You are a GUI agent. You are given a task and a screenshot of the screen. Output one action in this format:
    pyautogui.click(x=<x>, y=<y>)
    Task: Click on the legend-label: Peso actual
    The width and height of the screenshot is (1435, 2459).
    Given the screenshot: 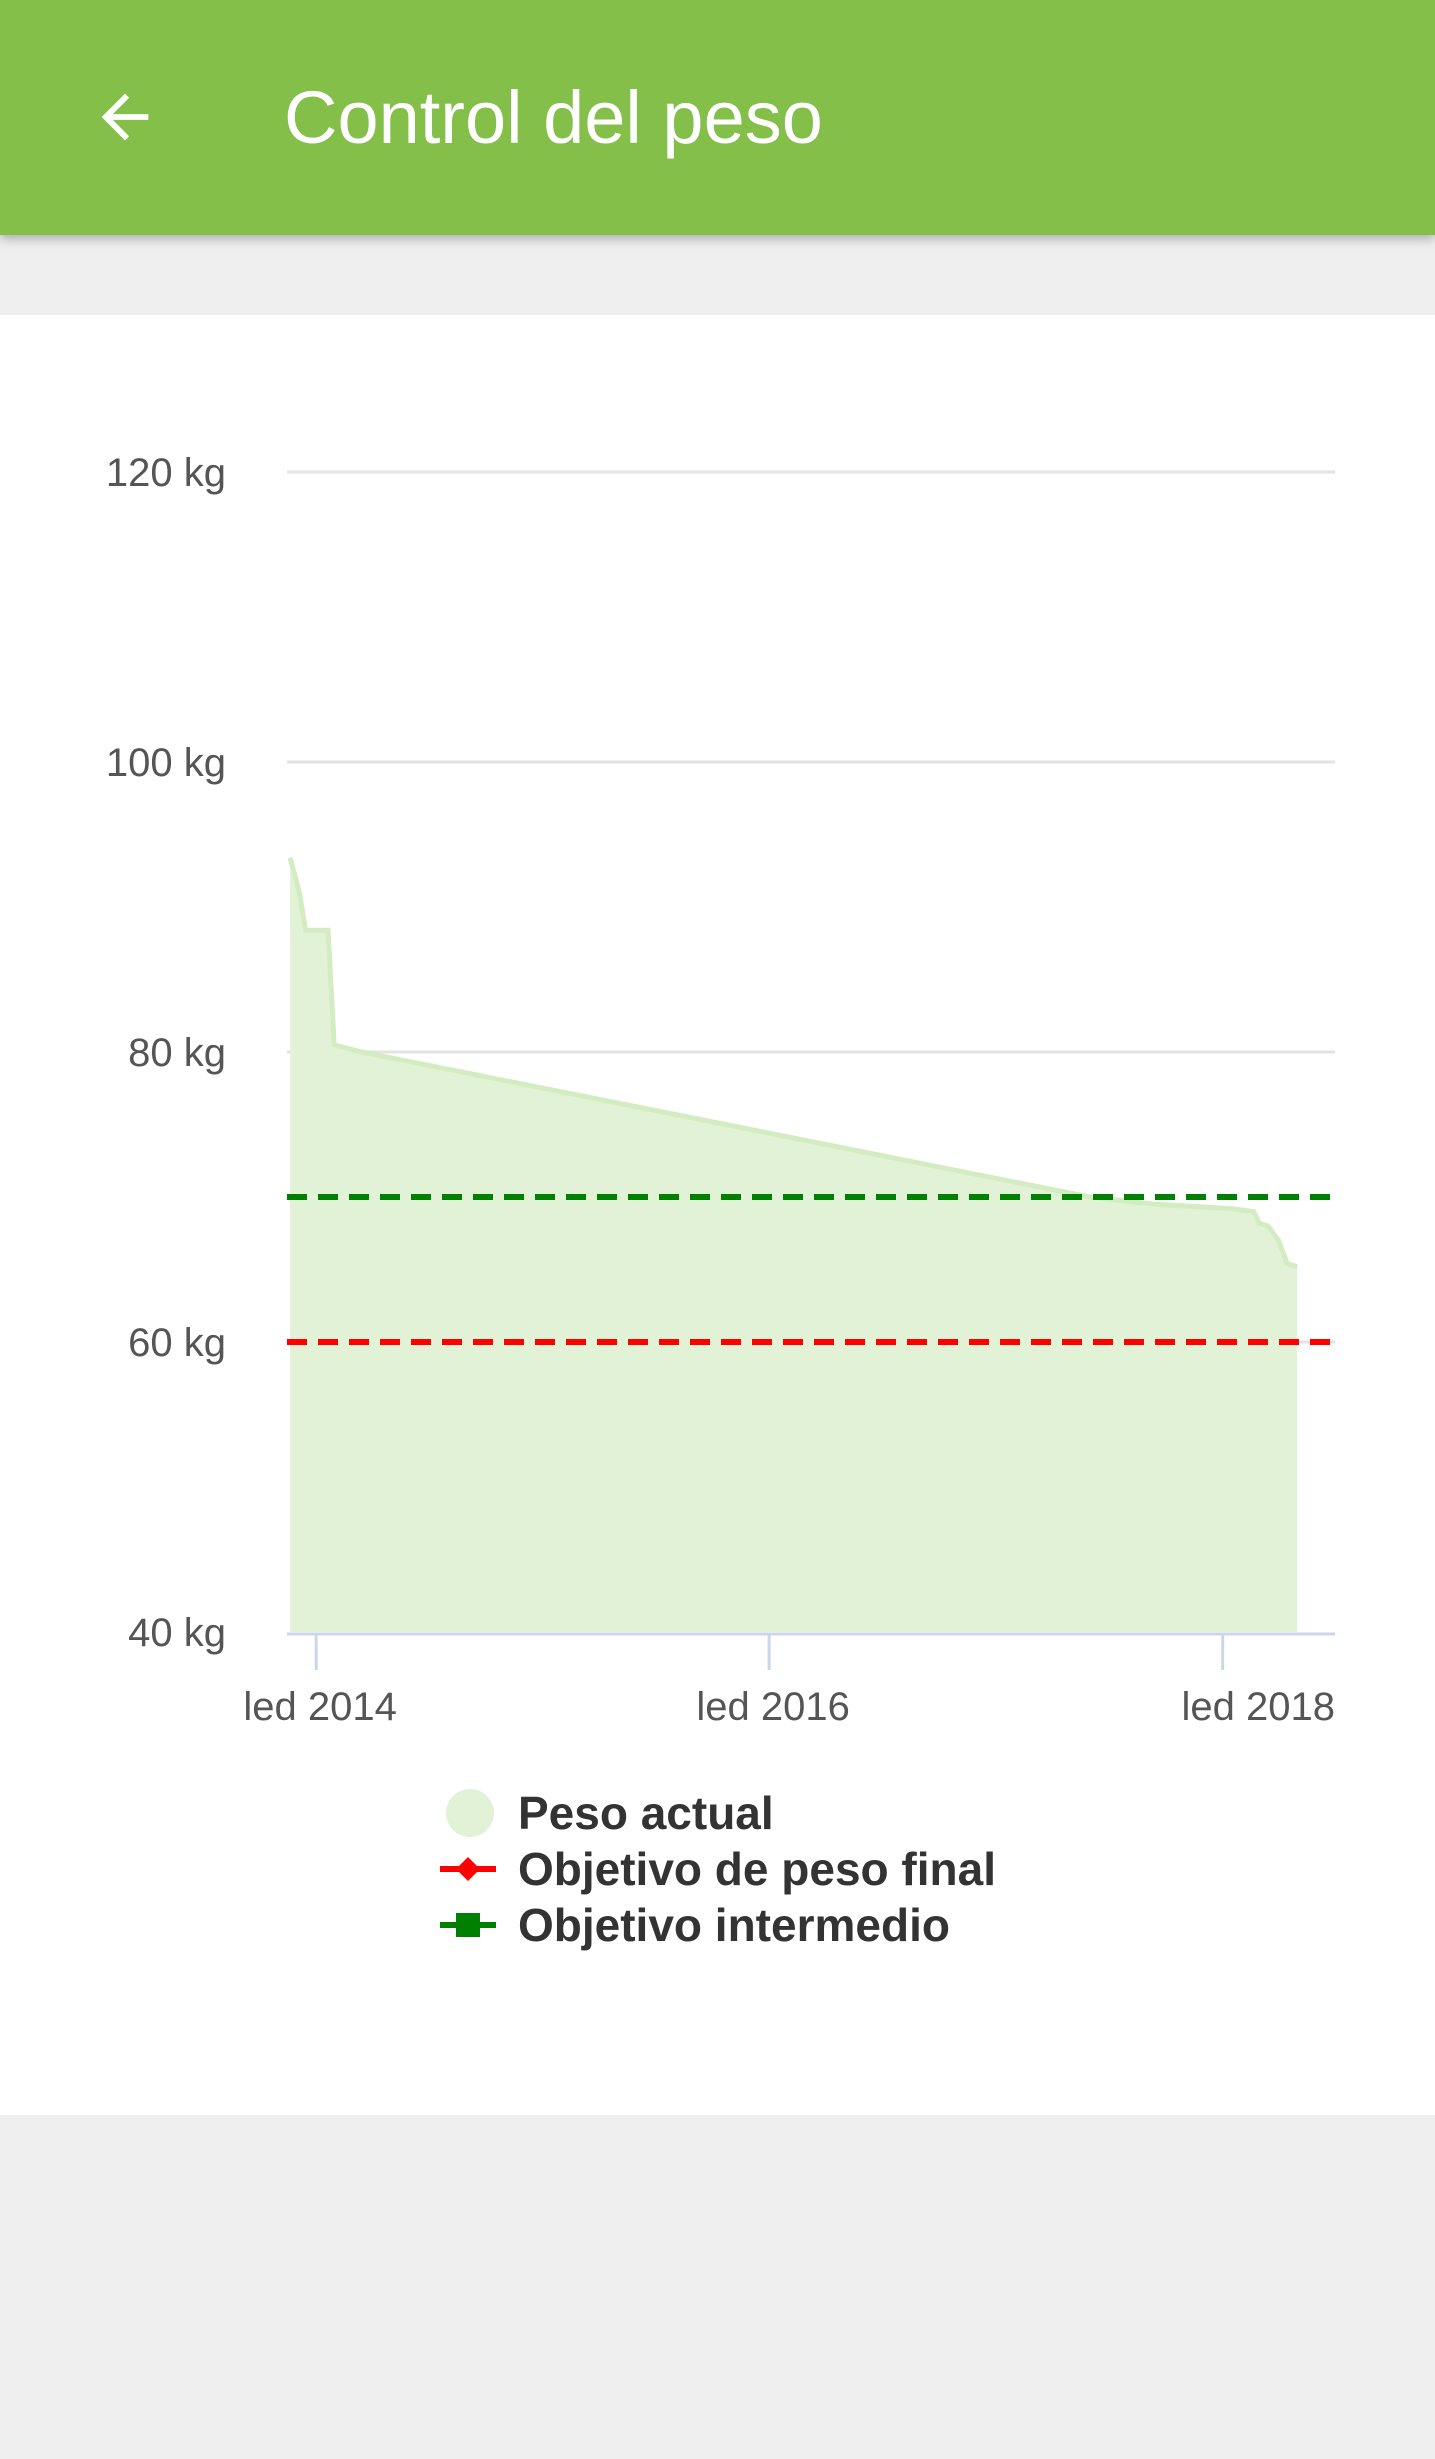 What is the action you would take?
    pyautogui.click(x=646, y=1813)
    